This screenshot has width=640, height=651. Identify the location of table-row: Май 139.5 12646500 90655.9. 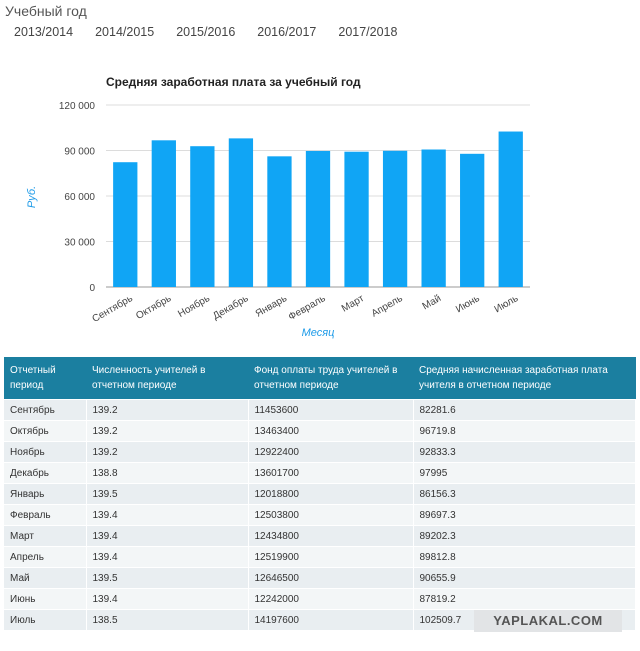
(320, 578).